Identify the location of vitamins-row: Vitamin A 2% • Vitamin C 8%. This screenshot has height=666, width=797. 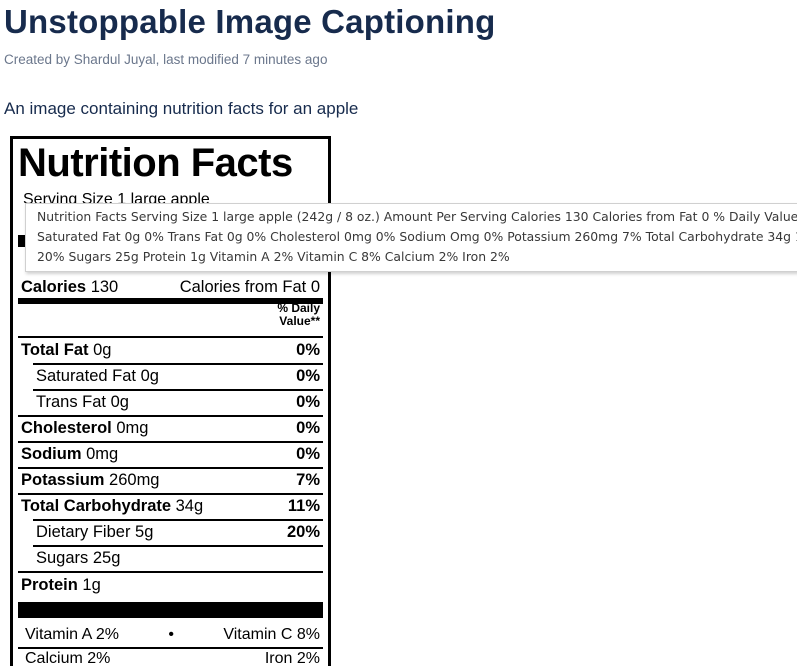
(172, 635).